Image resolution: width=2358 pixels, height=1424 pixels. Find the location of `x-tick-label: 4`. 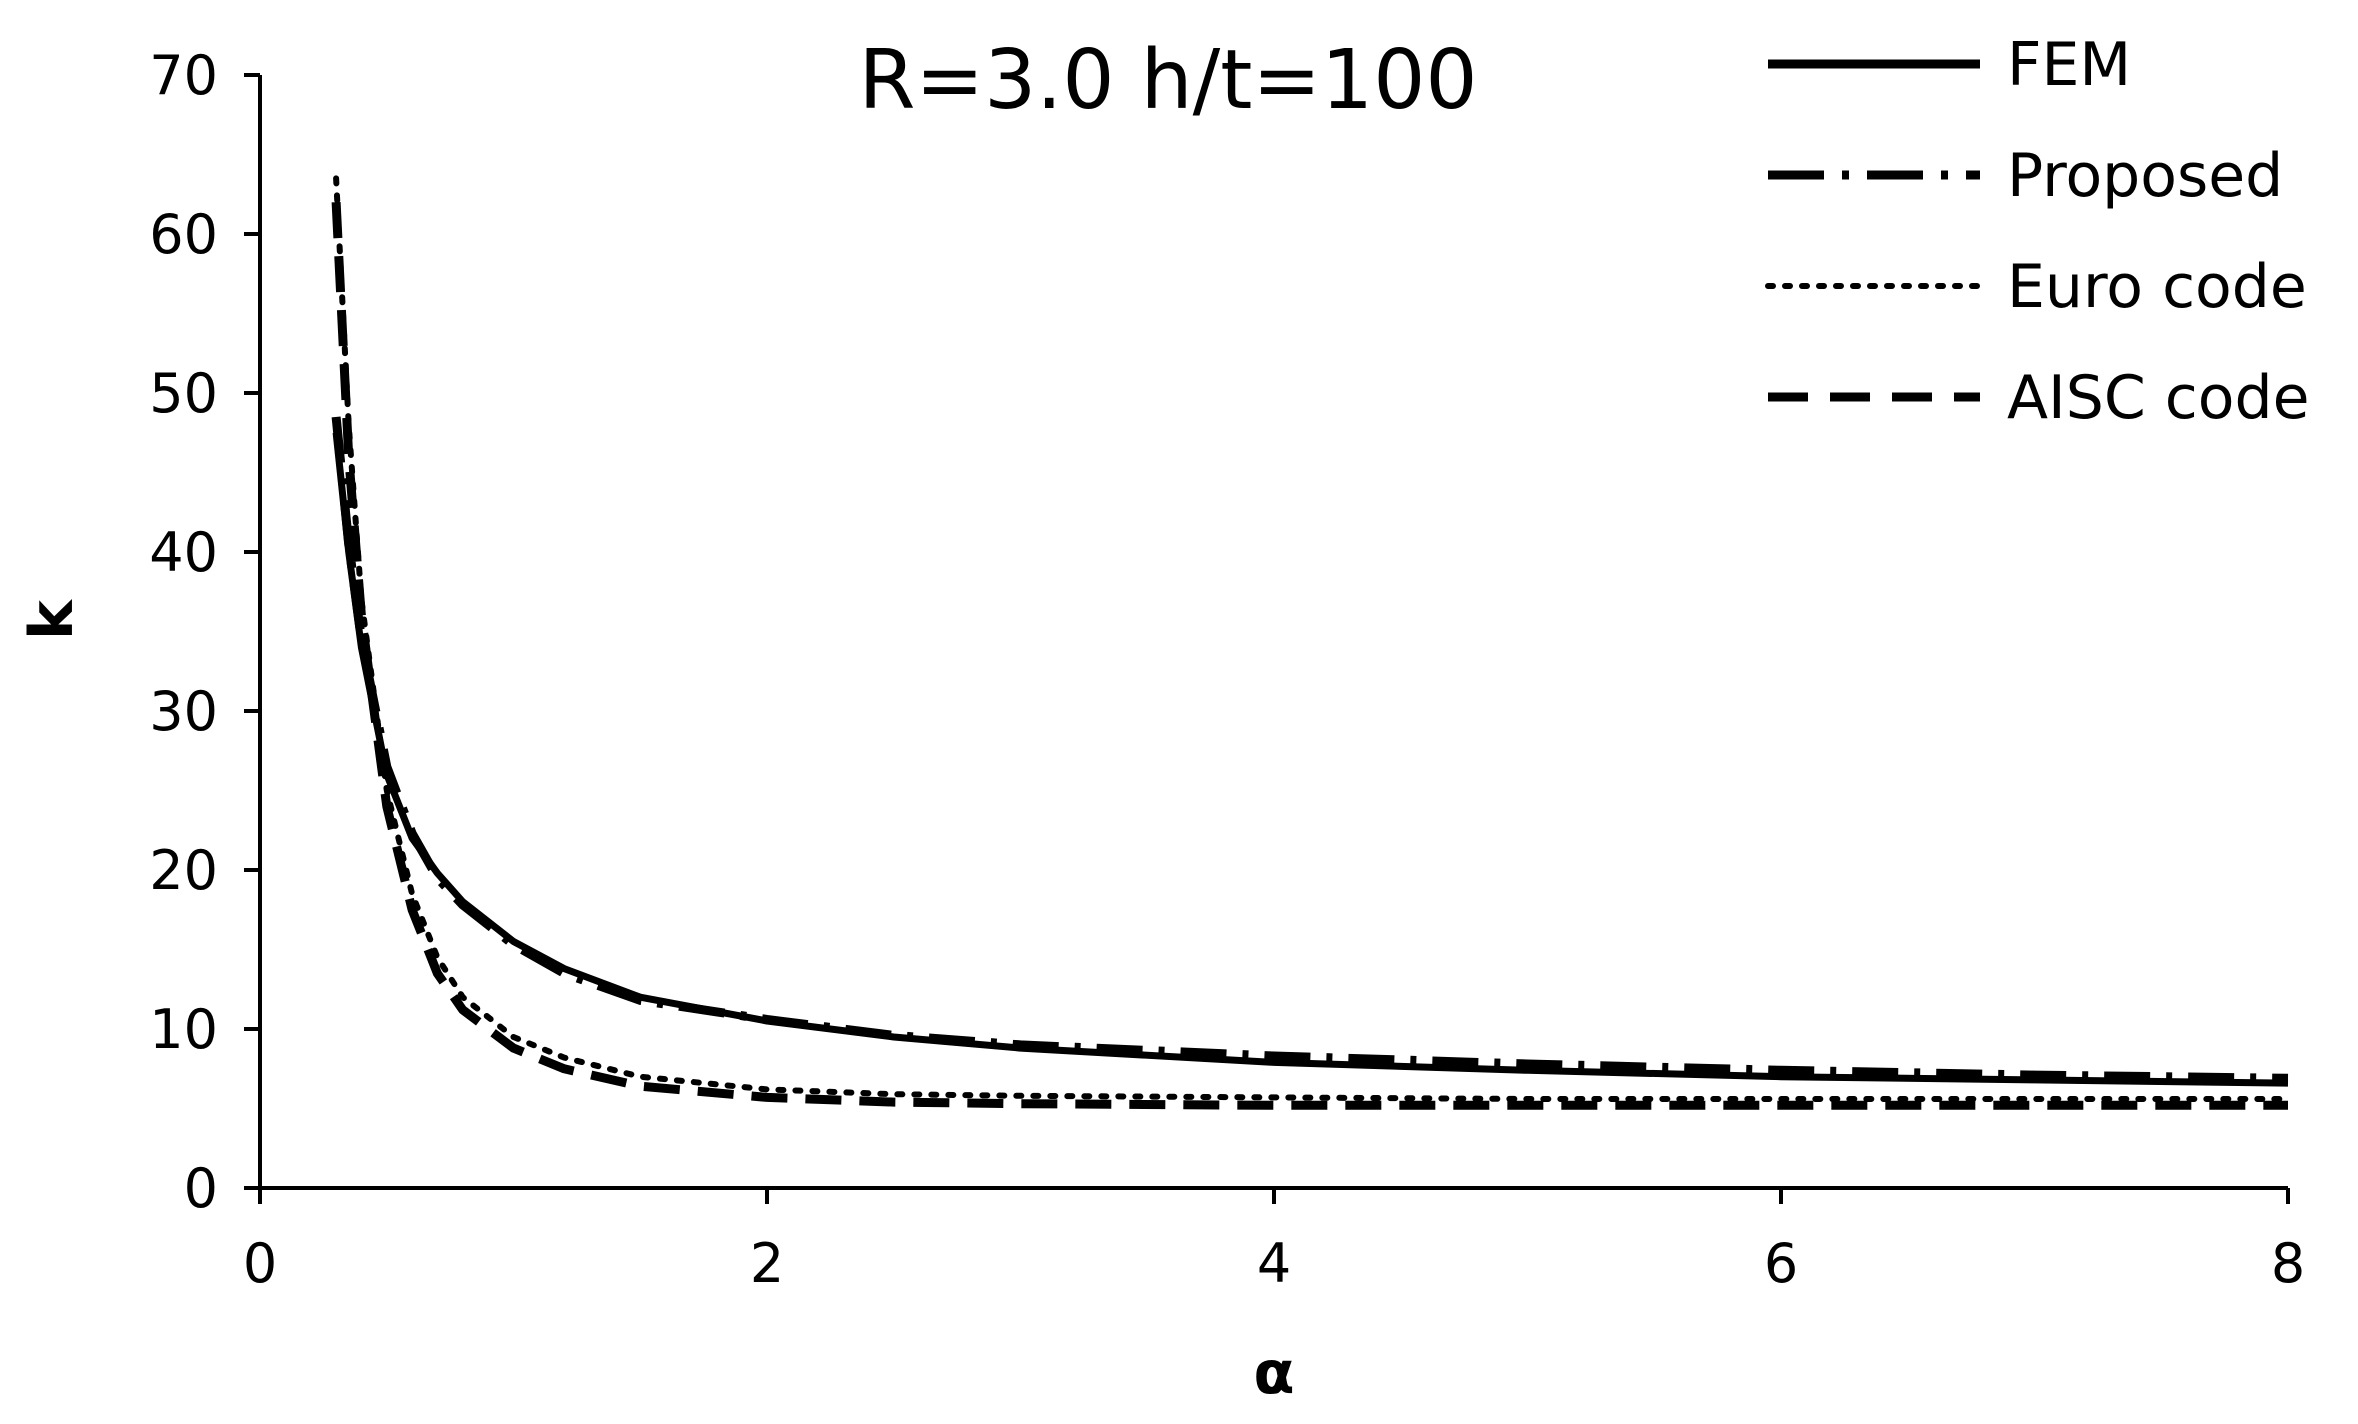

x-tick-label: 4 is located at coordinates (1274, 1263).